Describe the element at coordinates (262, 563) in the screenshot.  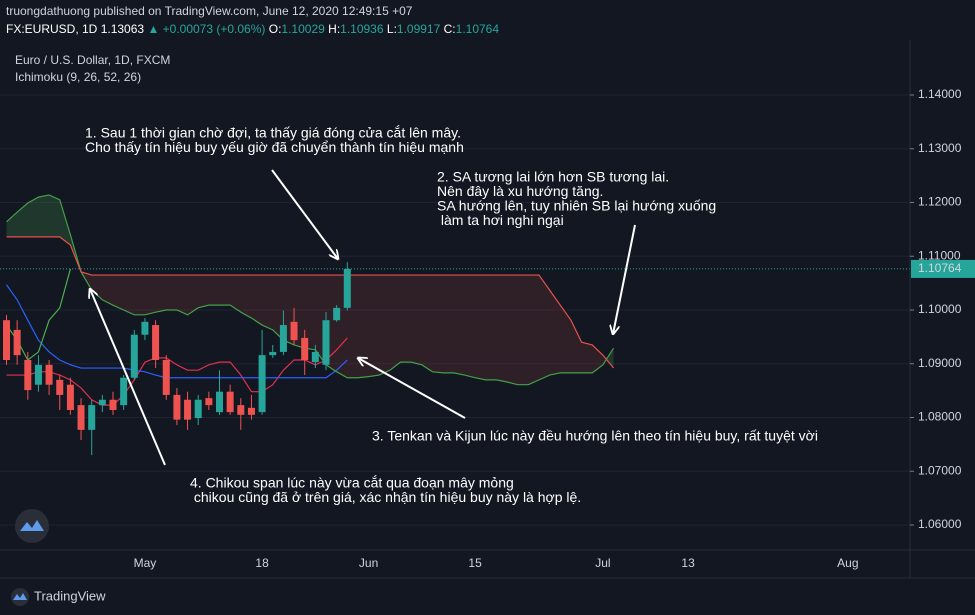
I see `x-tick-label: 18` at that location.